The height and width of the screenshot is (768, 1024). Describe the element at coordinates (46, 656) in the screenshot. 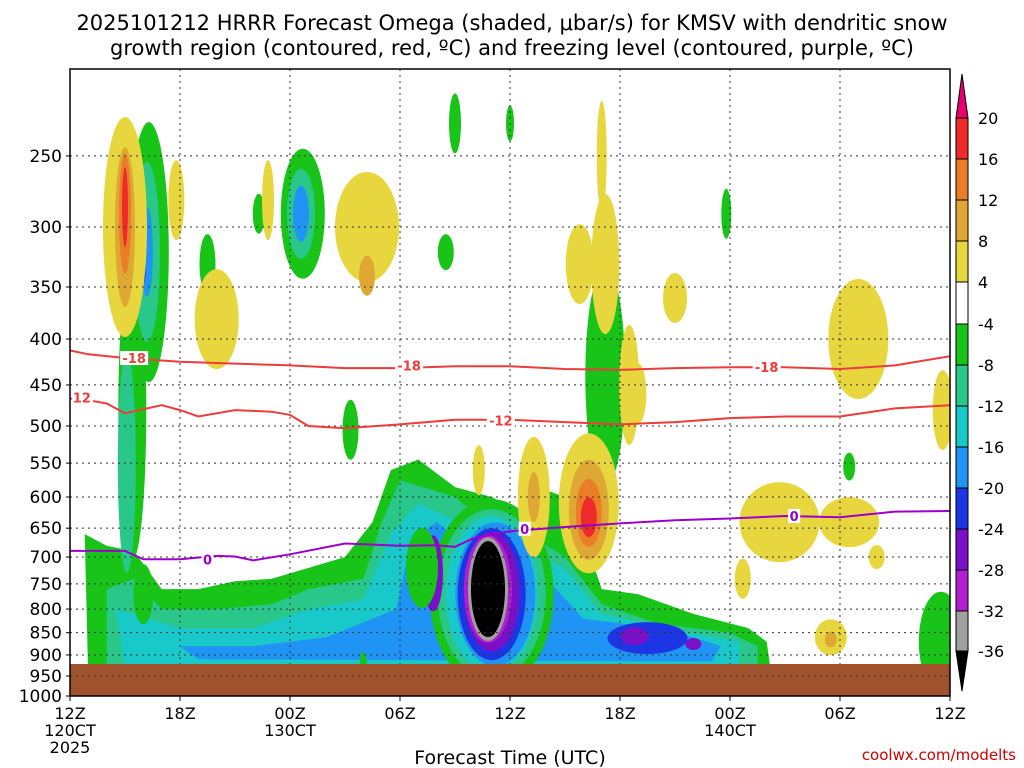

I see `y-tick-label: 900` at that location.